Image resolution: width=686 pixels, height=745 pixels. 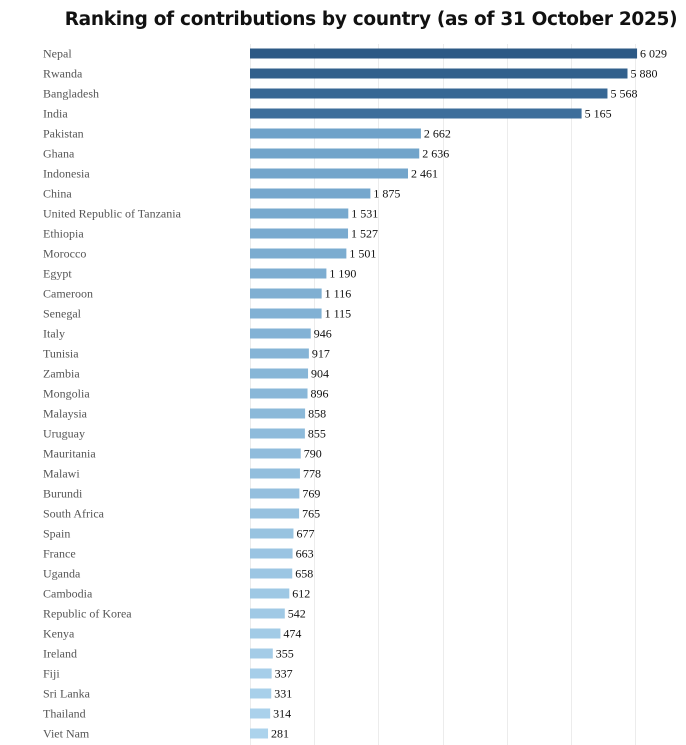 What do you see at coordinates (305, 554) in the screenshot?
I see `data-label: 663` at bounding box center [305, 554].